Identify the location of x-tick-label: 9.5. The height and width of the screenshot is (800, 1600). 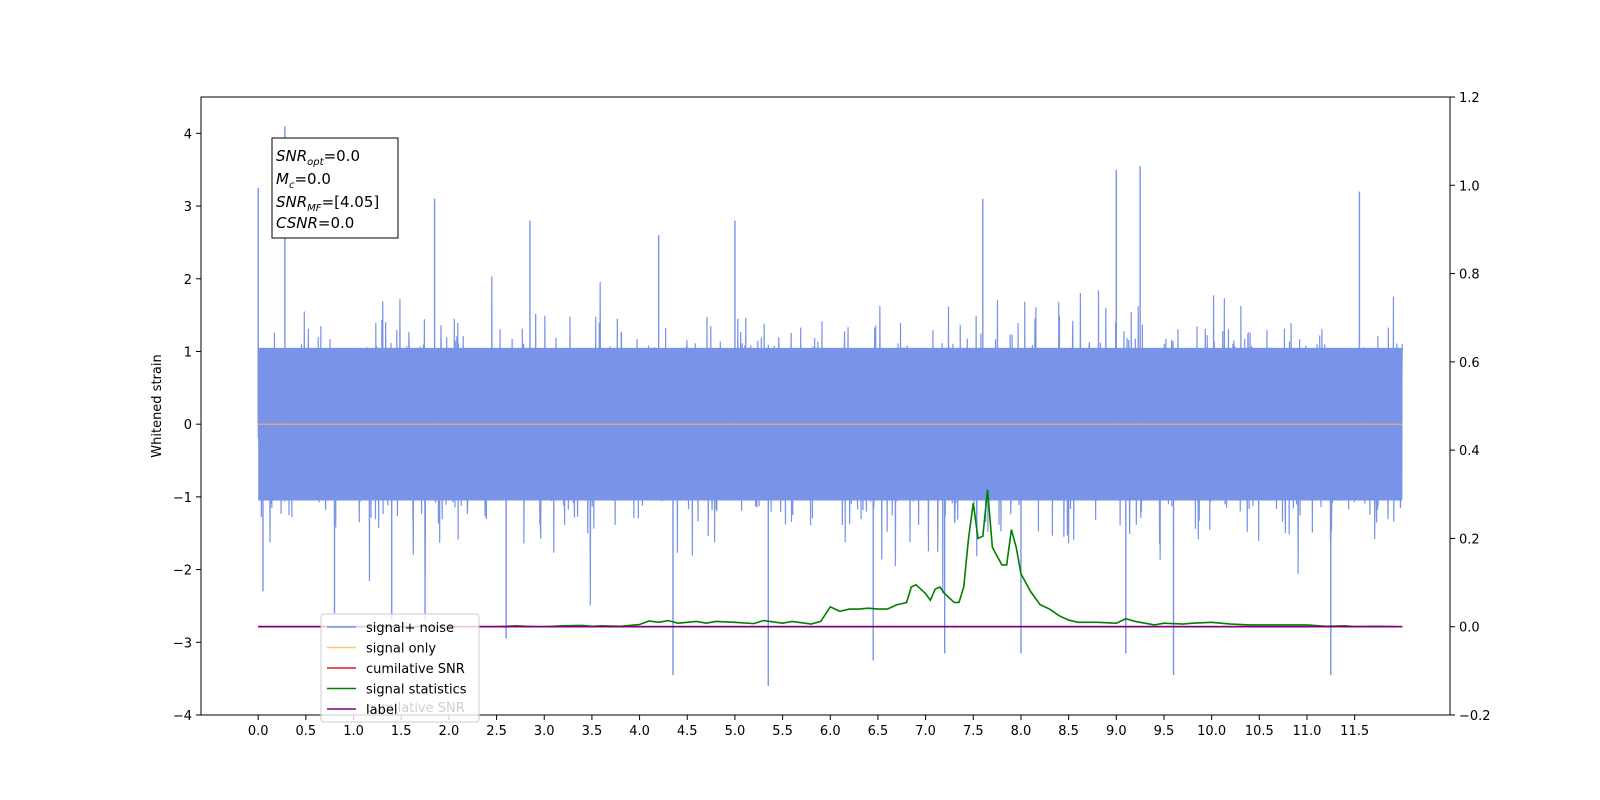
(1164, 731).